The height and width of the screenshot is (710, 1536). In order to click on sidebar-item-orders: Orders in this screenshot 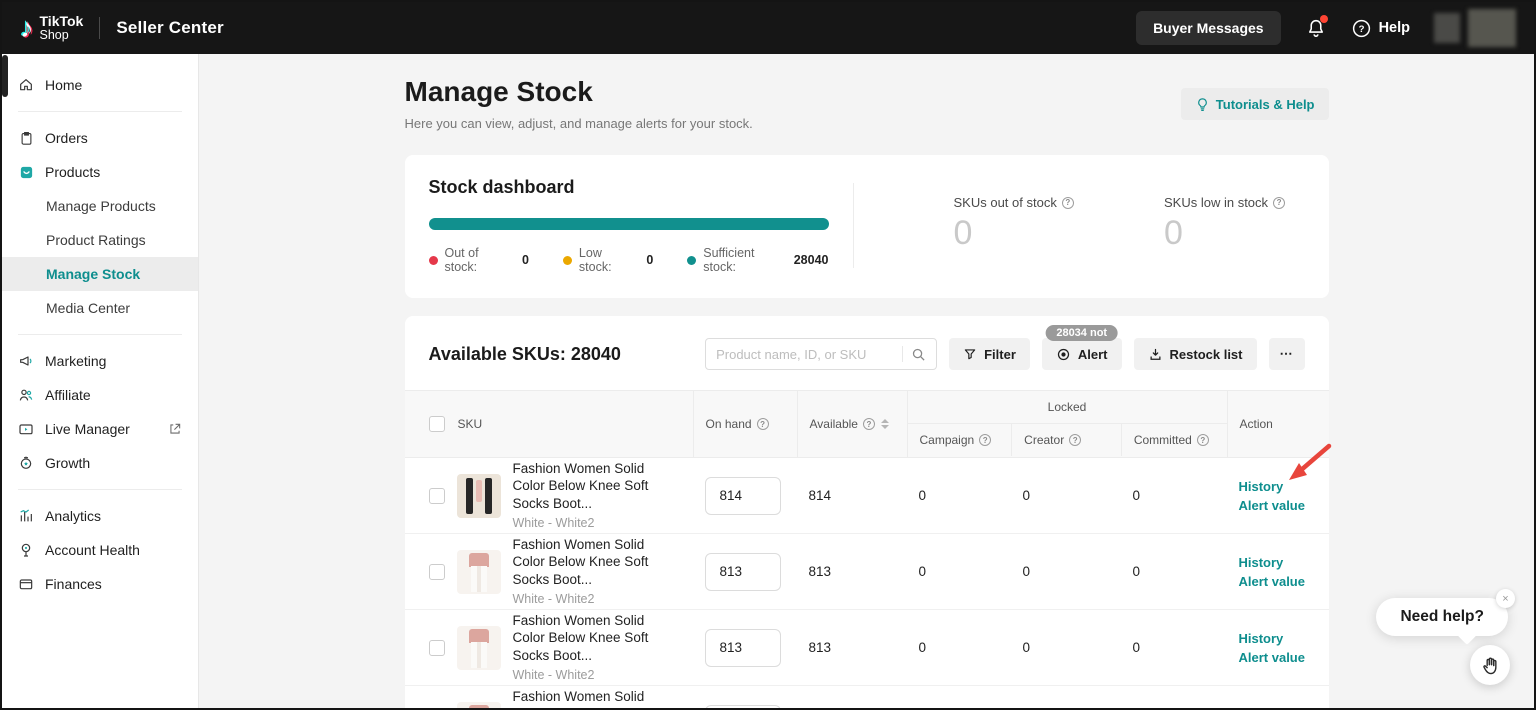, I will do `click(100, 138)`.